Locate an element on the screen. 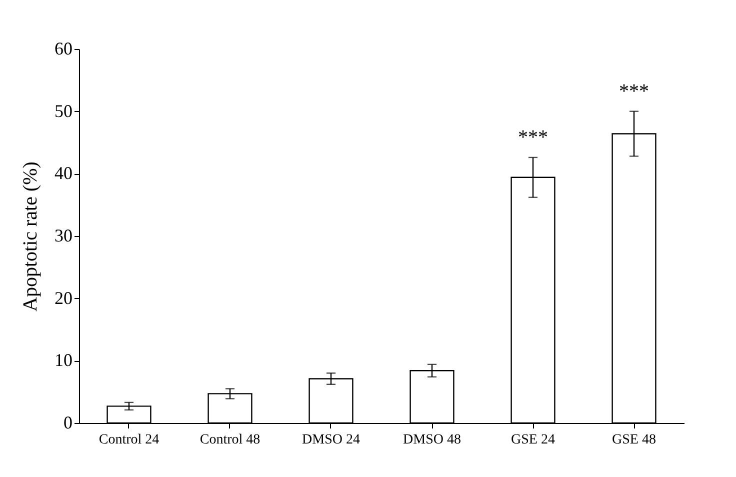 This screenshot has width=736, height=477. x-tick-label: Control 24 is located at coordinates (129, 440).